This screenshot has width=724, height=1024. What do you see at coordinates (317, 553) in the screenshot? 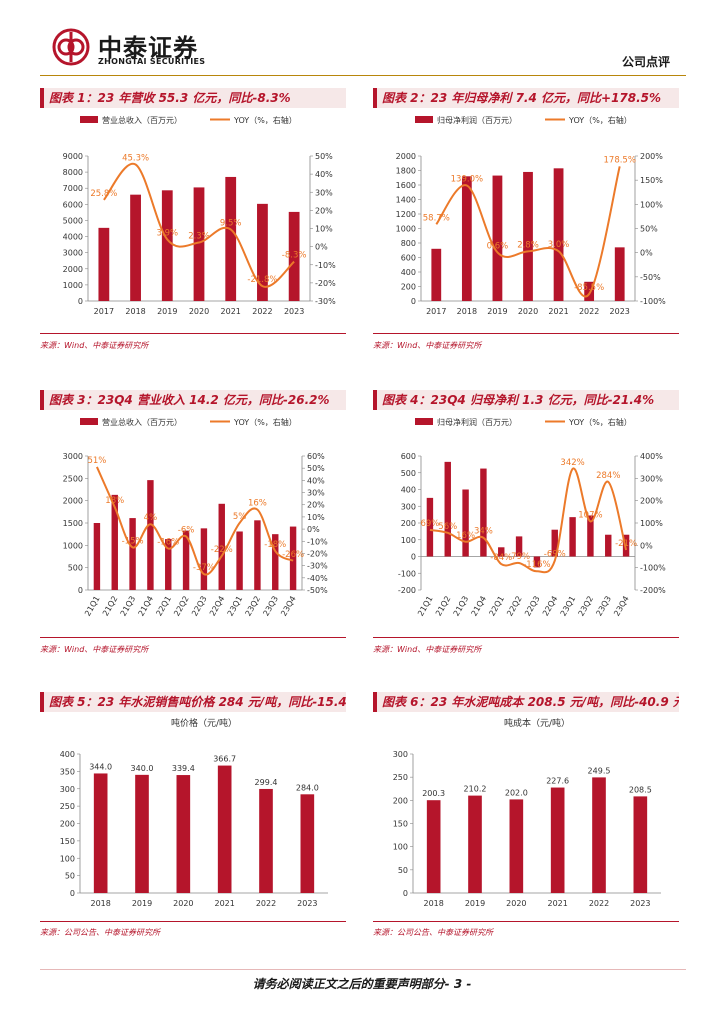
I see `y2-tick-label: -20%` at bounding box center [317, 553].